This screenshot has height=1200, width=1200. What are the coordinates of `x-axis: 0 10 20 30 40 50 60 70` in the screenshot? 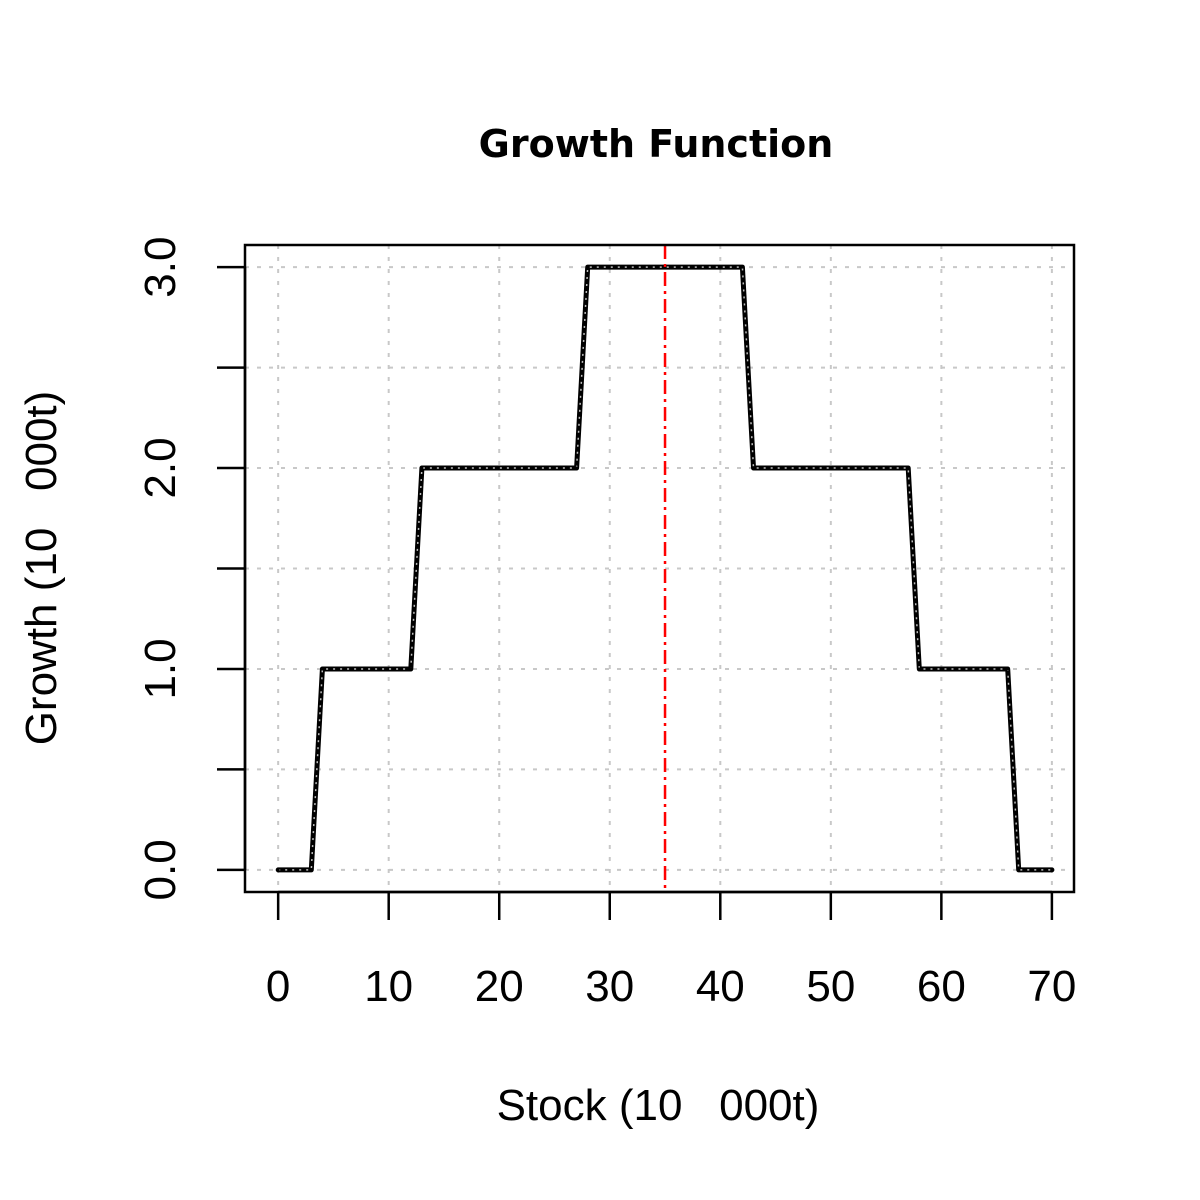 It's located at (671, 950).